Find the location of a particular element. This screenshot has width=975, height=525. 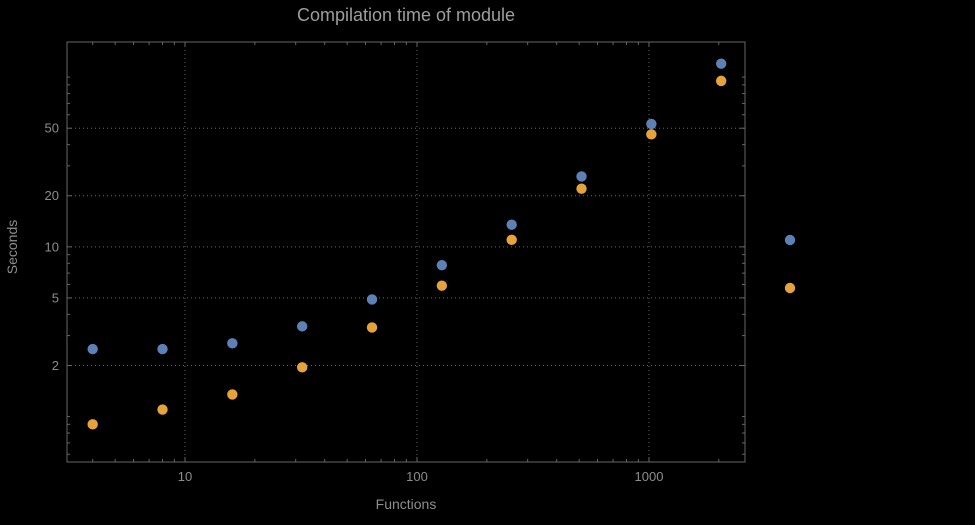

x-axis-label: Functions is located at coordinates (406, 504).